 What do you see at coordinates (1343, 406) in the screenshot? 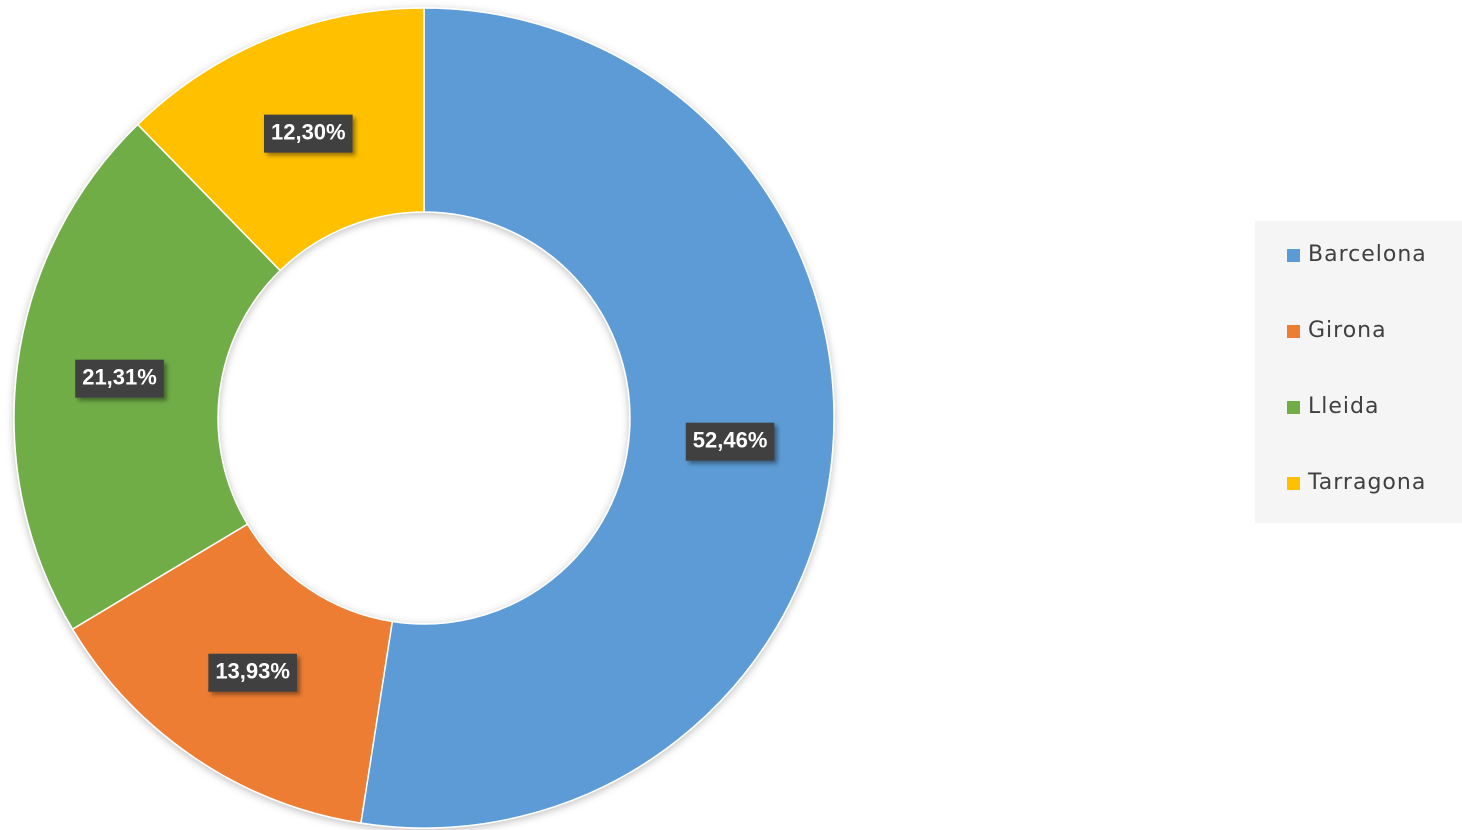
I see `legend-label: Lleida` at bounding box center [1343, 406].